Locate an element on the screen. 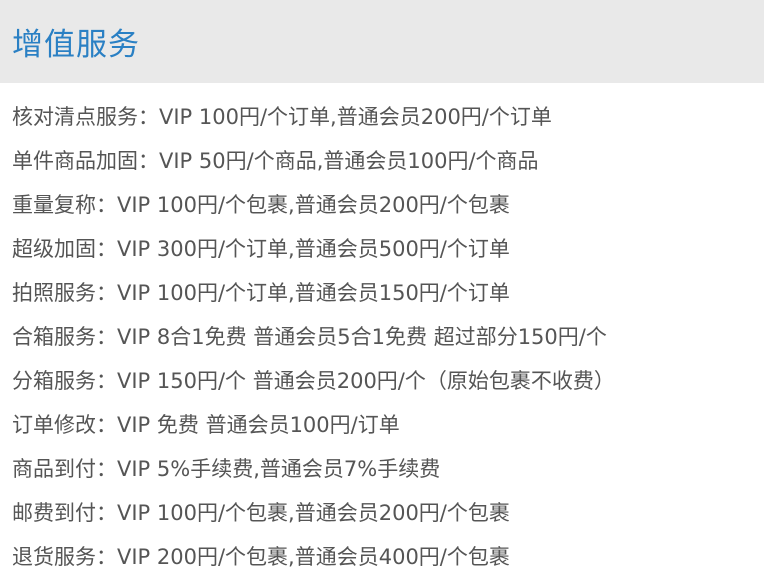  page-header: 增值服务 is located at coordinates (382, 41).